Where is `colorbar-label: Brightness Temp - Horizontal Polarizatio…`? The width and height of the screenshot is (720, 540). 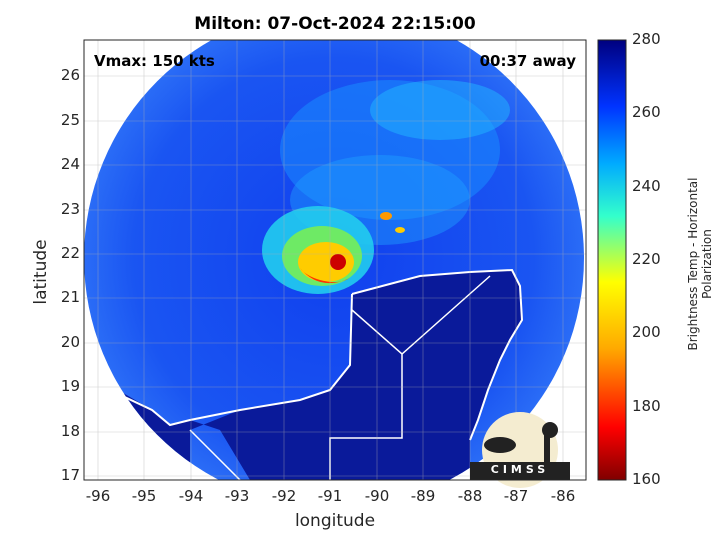
colorbar-label: Brightness Temp - Horizontal Polarizatio… is located at coordinates (700, 264).